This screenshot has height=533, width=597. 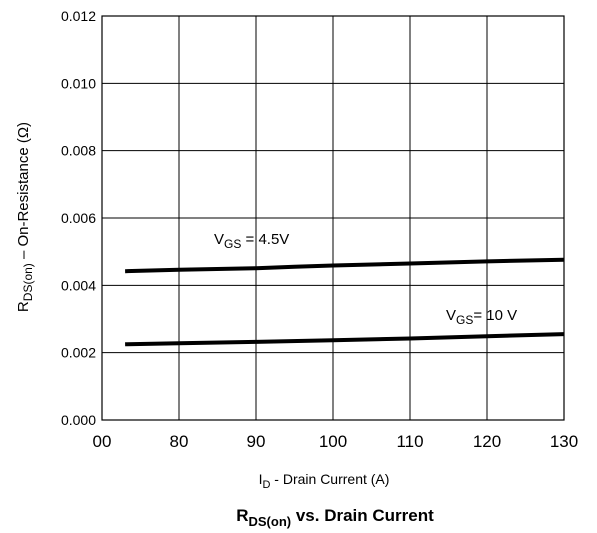 I want to click on y-tick-label: 0.000, so click(x=78, y=420).